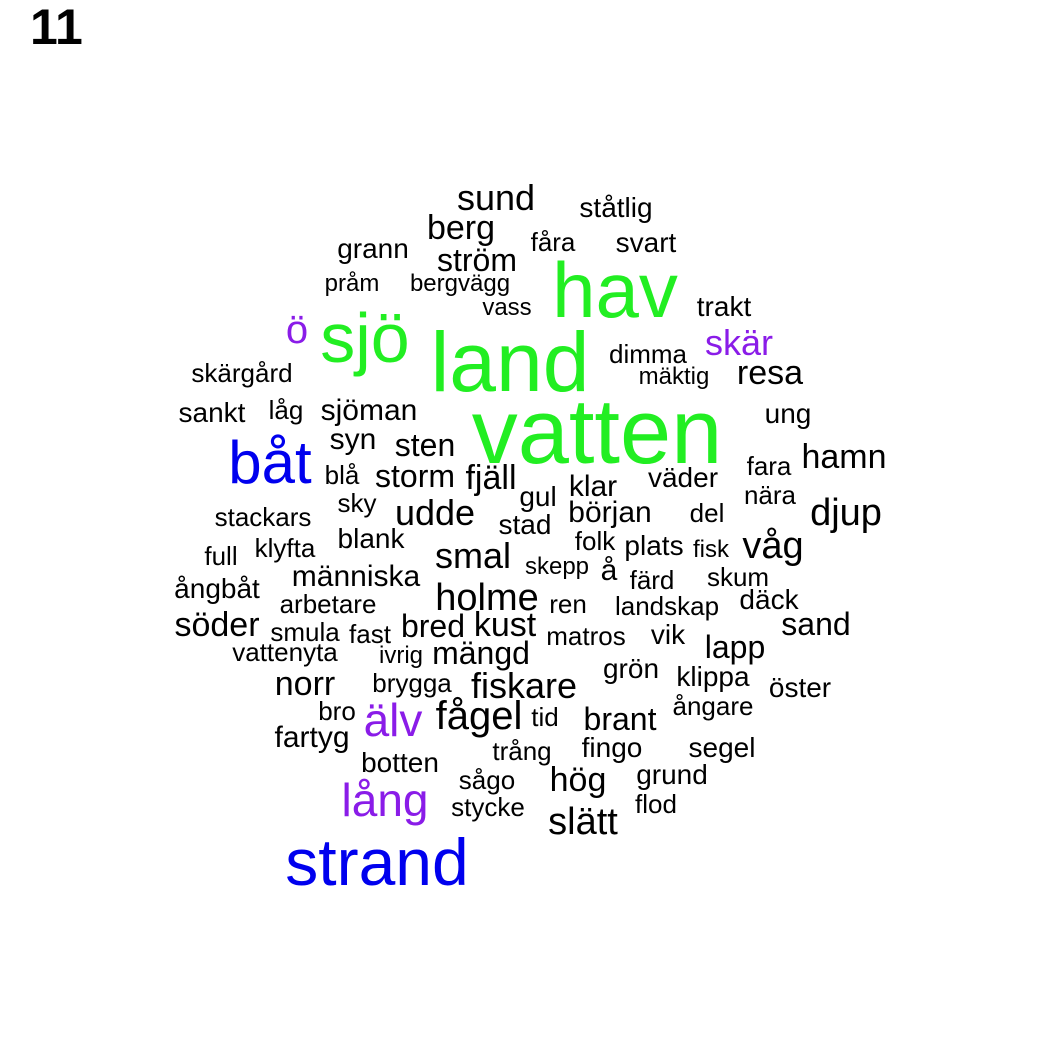 This screenshot has height=1050, width=1050. Describe the element at coordinates (769, 599) in the screenshot. I see `cloud-word: däck` at that location.